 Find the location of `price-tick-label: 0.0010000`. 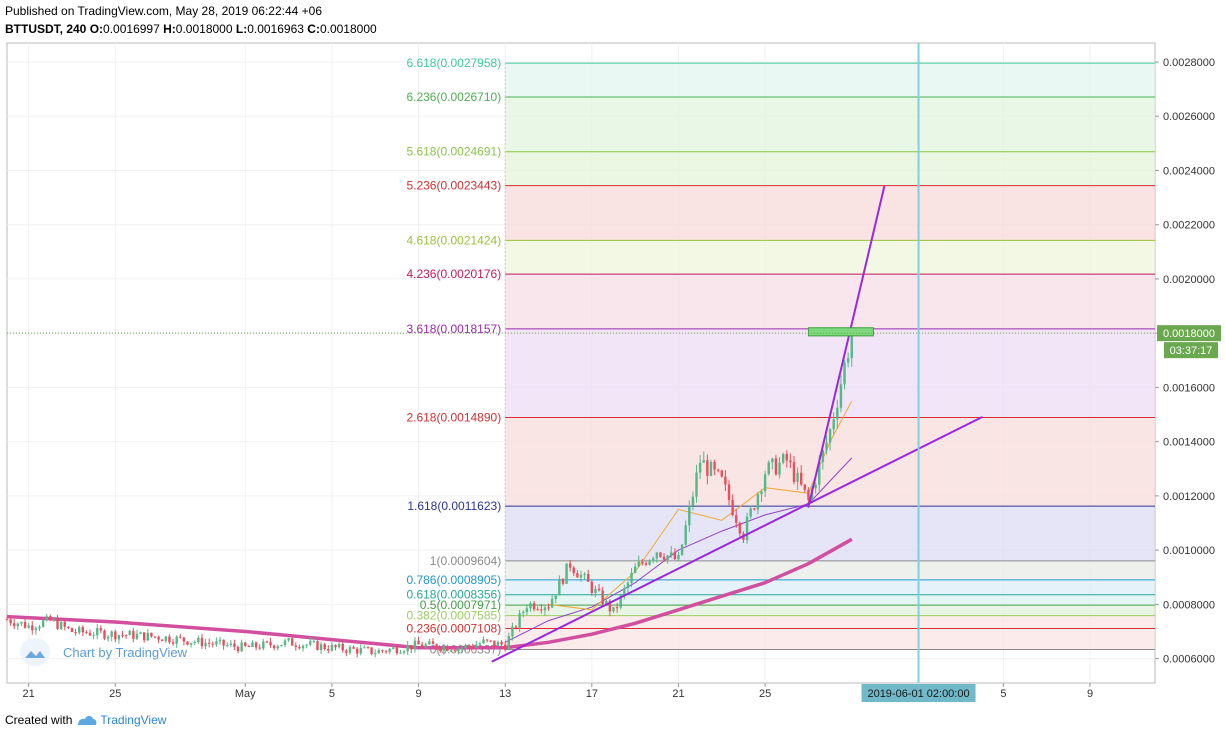

price-tick-label: 0.0010000 is located at coordinates (1189, 551).